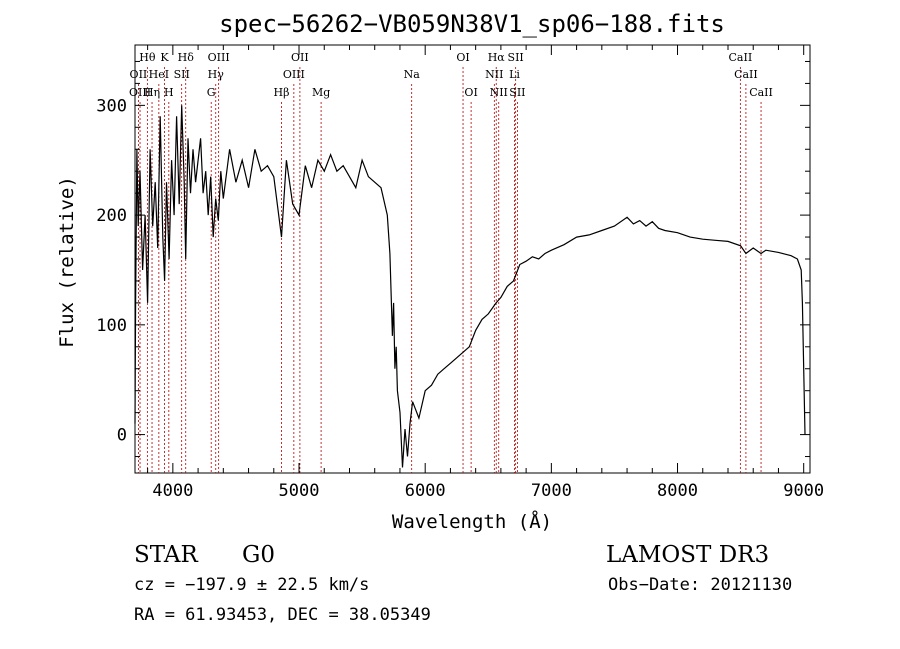 The width and height of the screenshot is (900, 649). Describe the element at coordinates (67, 262) in the screenshot. I see `y-axis-label: Flux (relative)` at that location.